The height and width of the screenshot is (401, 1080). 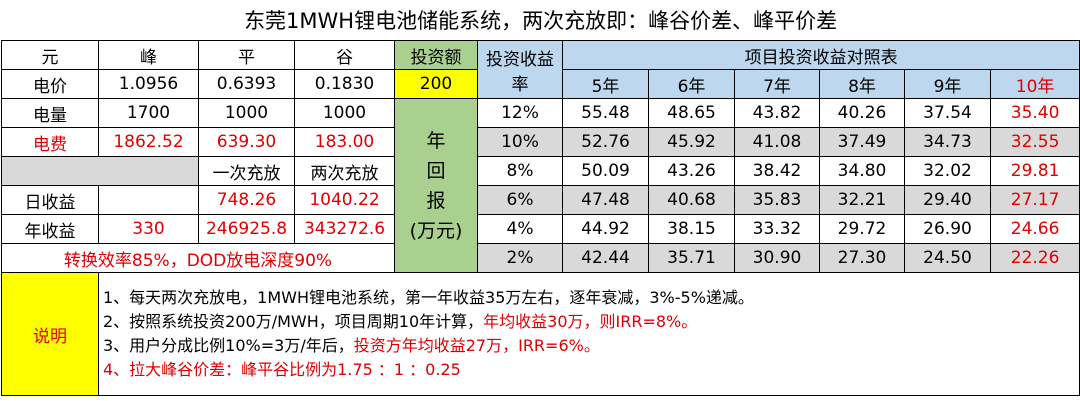 What do you see at coordinates (605, 171) in the screenshot?
I see `return-value: 50.09` at bounding box center [605, 171].